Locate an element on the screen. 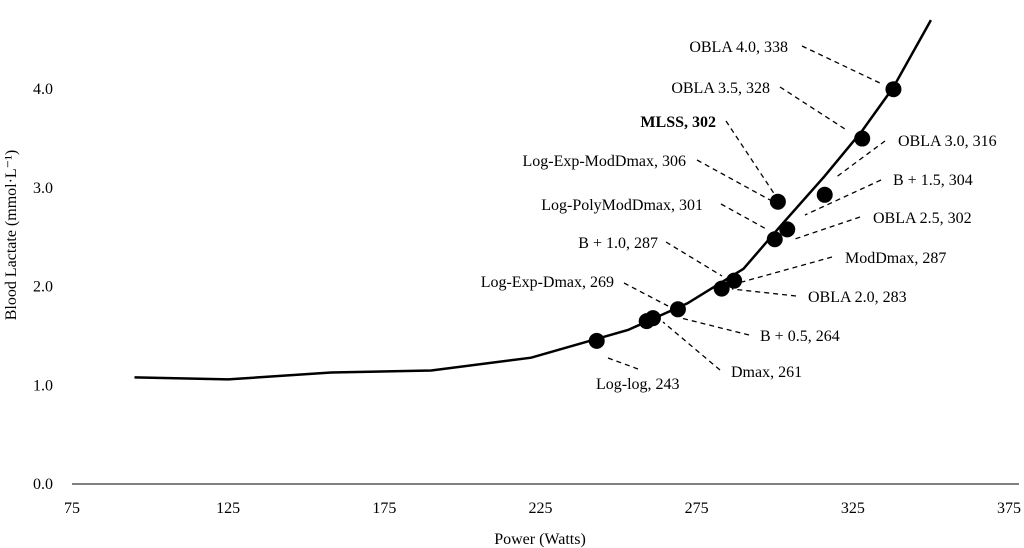 The height and width of the screenshot is (548, 1024). annotation-label: Dmax, 261 is located at coordinates (766, 372).